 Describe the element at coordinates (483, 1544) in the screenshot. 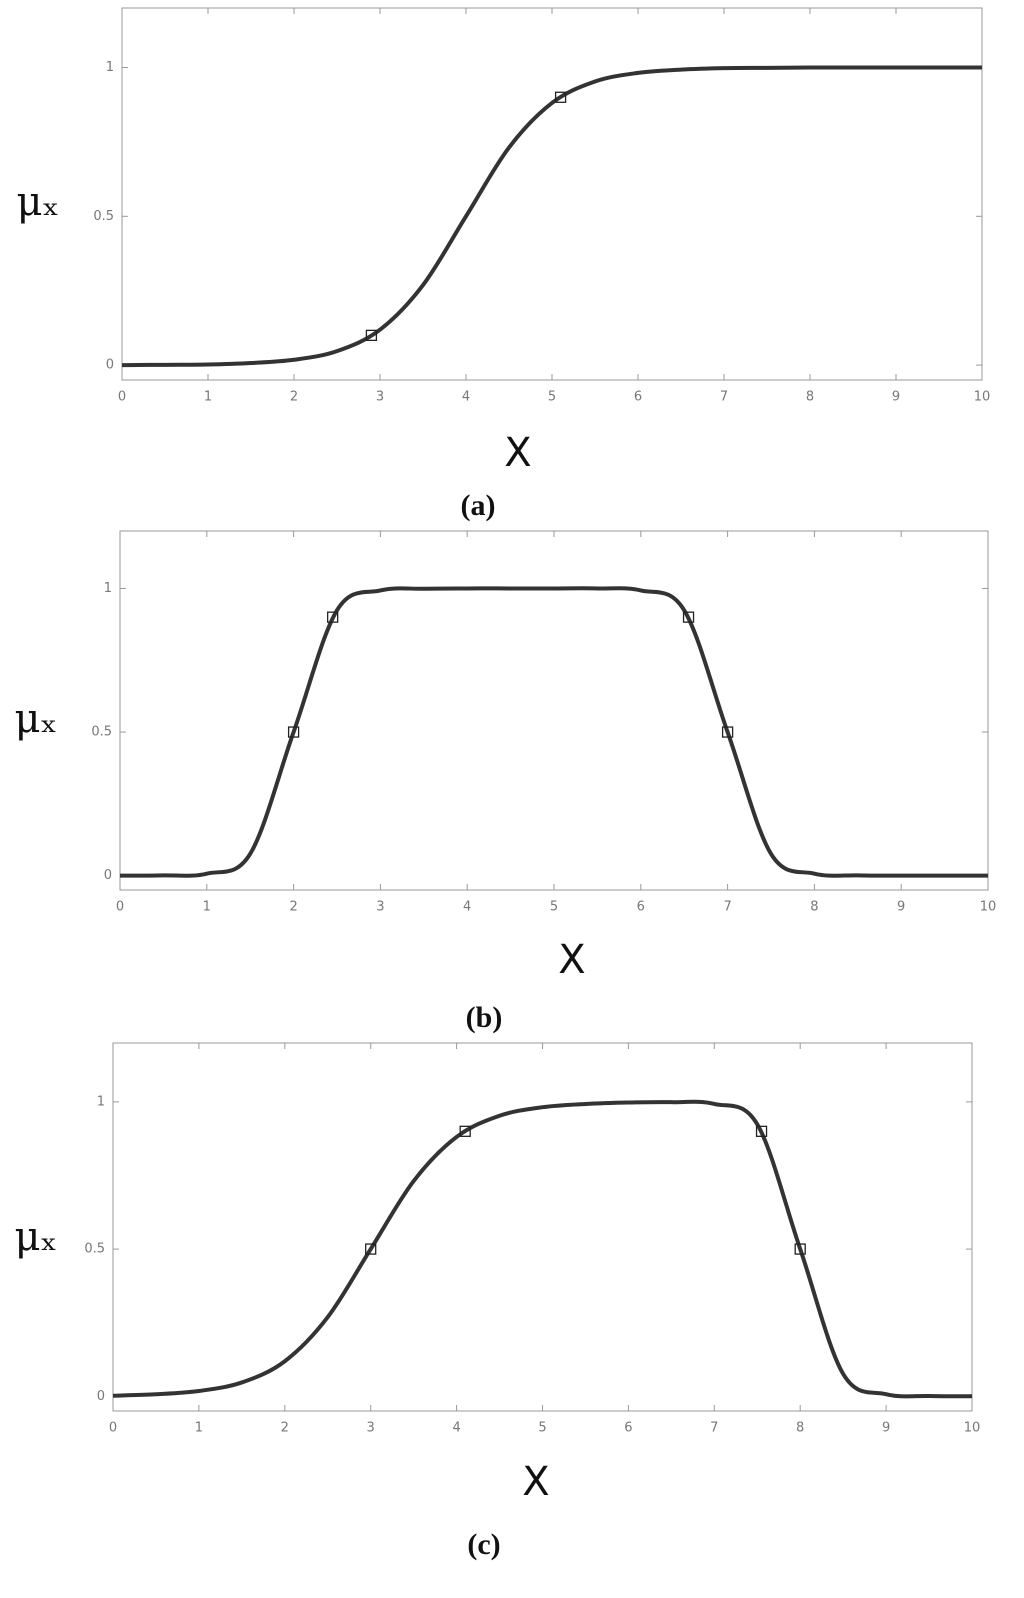

I see `caption: (c)` at that location.